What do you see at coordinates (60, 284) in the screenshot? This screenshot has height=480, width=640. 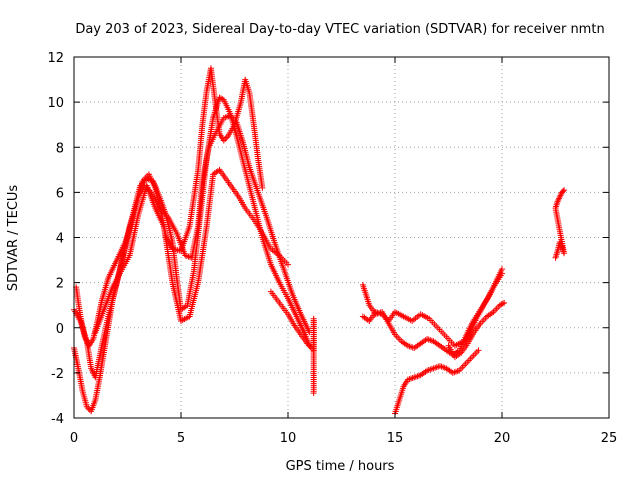 I see `y-tick-label: 2` at bounding box center [60, 284].